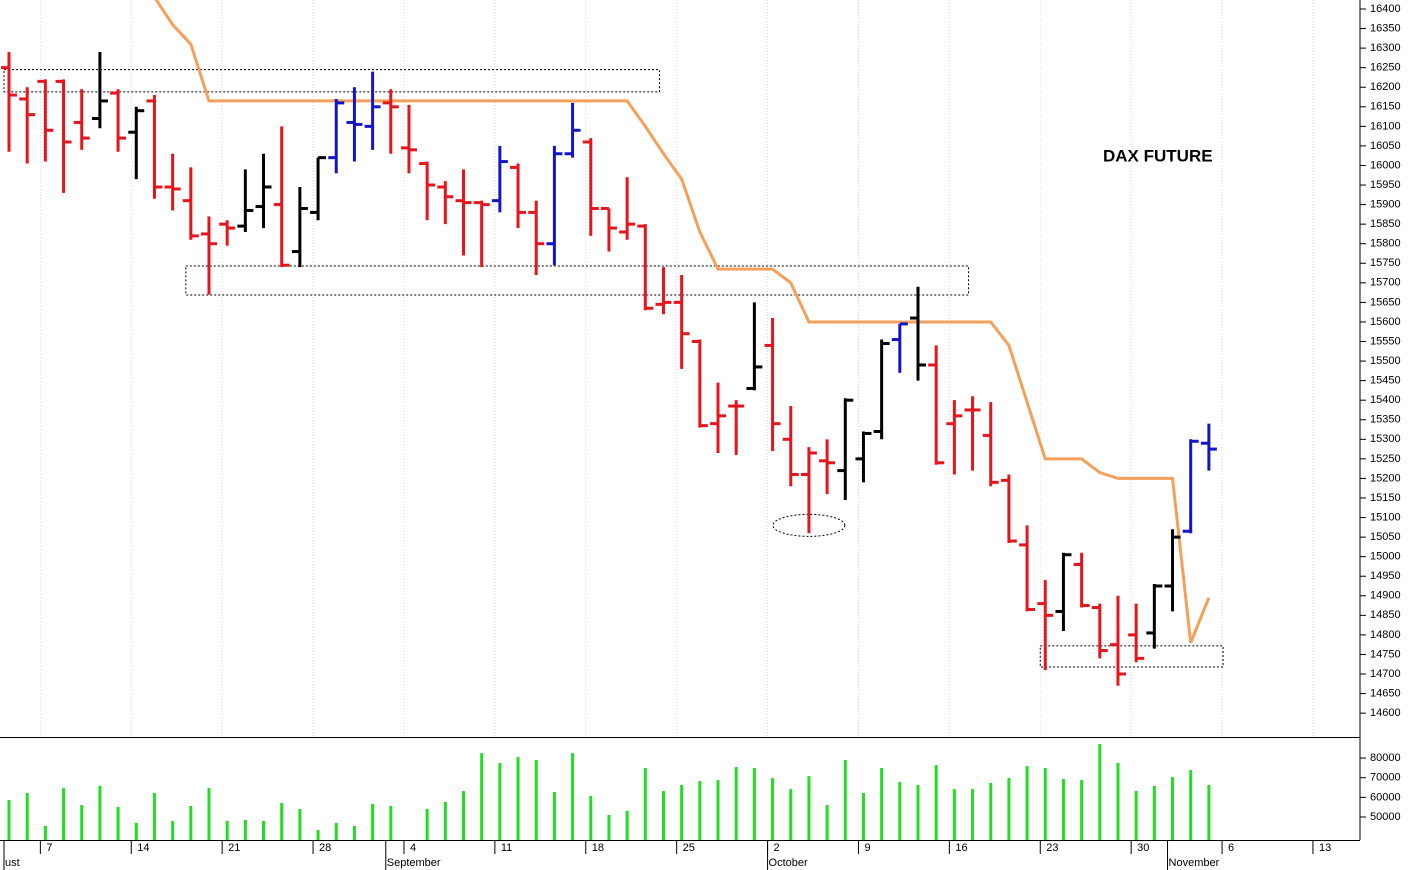 This screenshot has width=1408, height=870. Describe the element at coordinates (1385, 517) in the screenshot. I see `y-tick-label: 15100` at that location.